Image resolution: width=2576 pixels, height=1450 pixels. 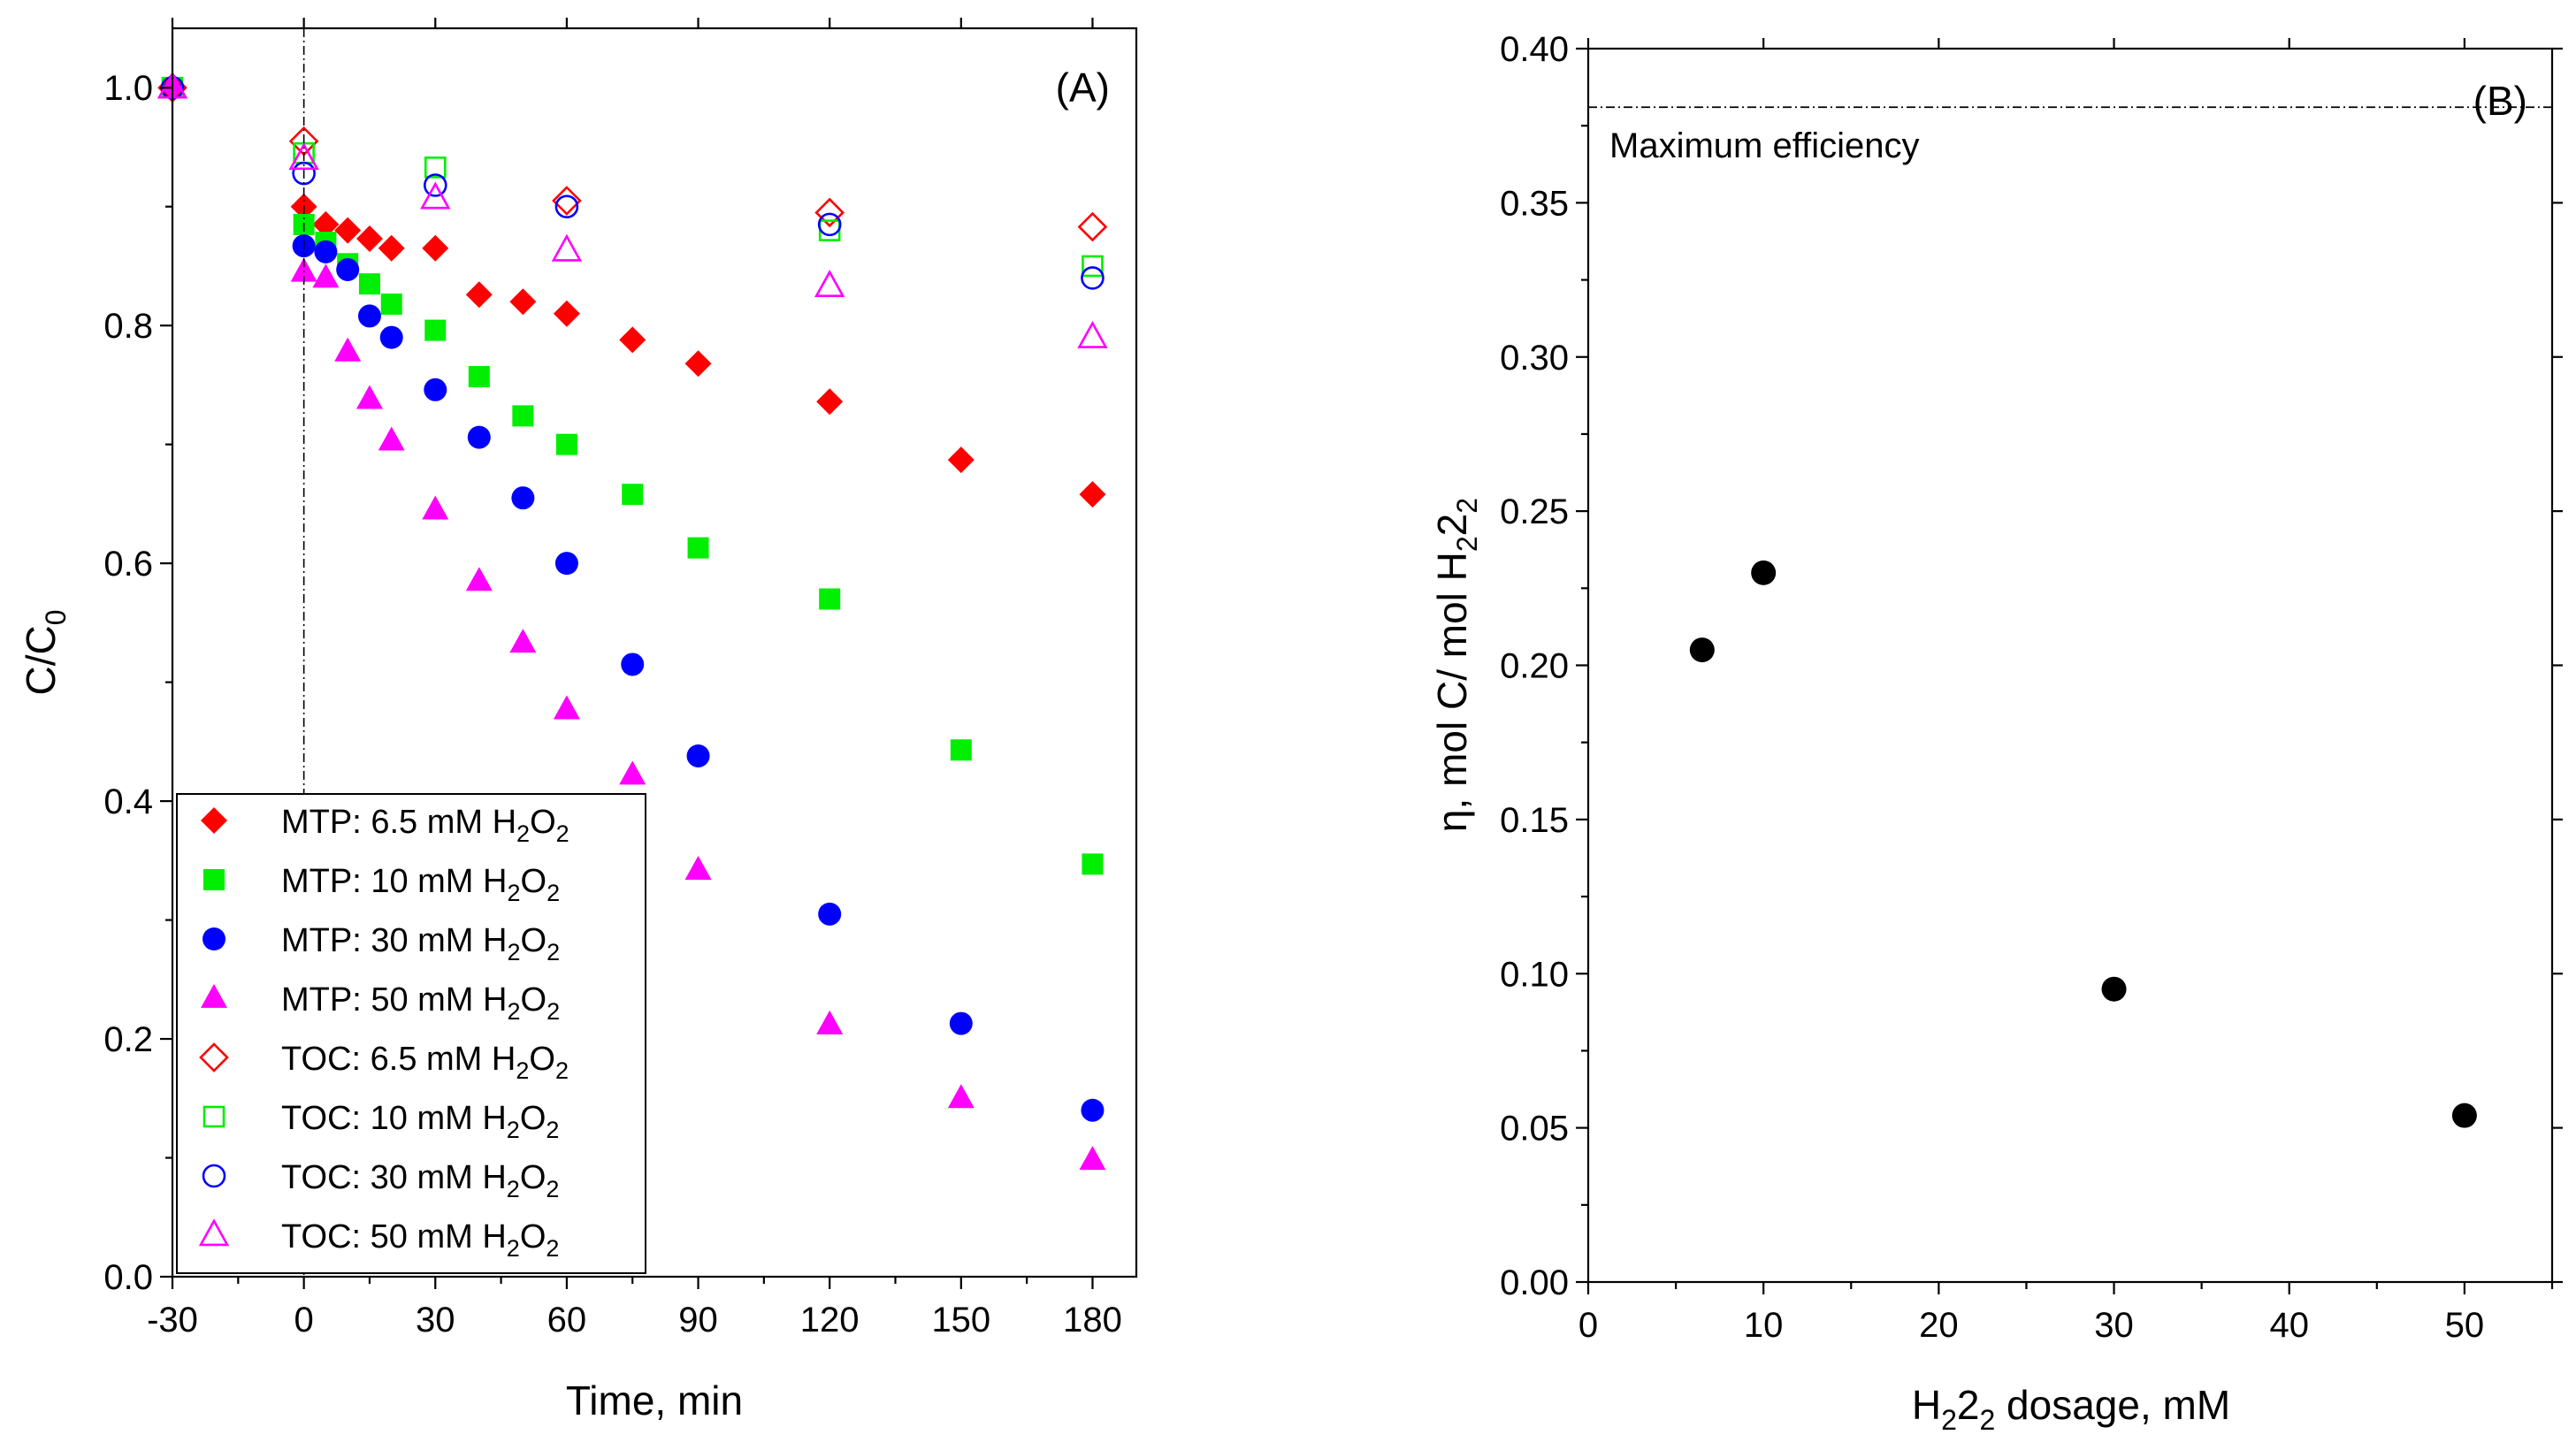 What do you see at coordinates (1764, 1325) in the screenshot?
I see `x-tick-label: 10` at bounding box center [1764, 1325].